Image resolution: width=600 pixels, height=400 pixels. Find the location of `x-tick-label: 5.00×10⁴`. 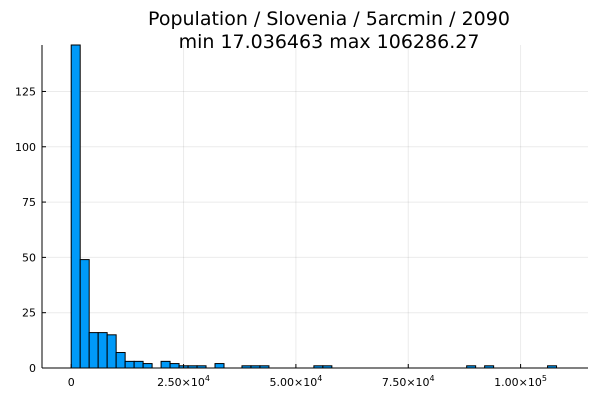

x-tick-label: 5.00×10⁴ is located at coordinates (295, 381).